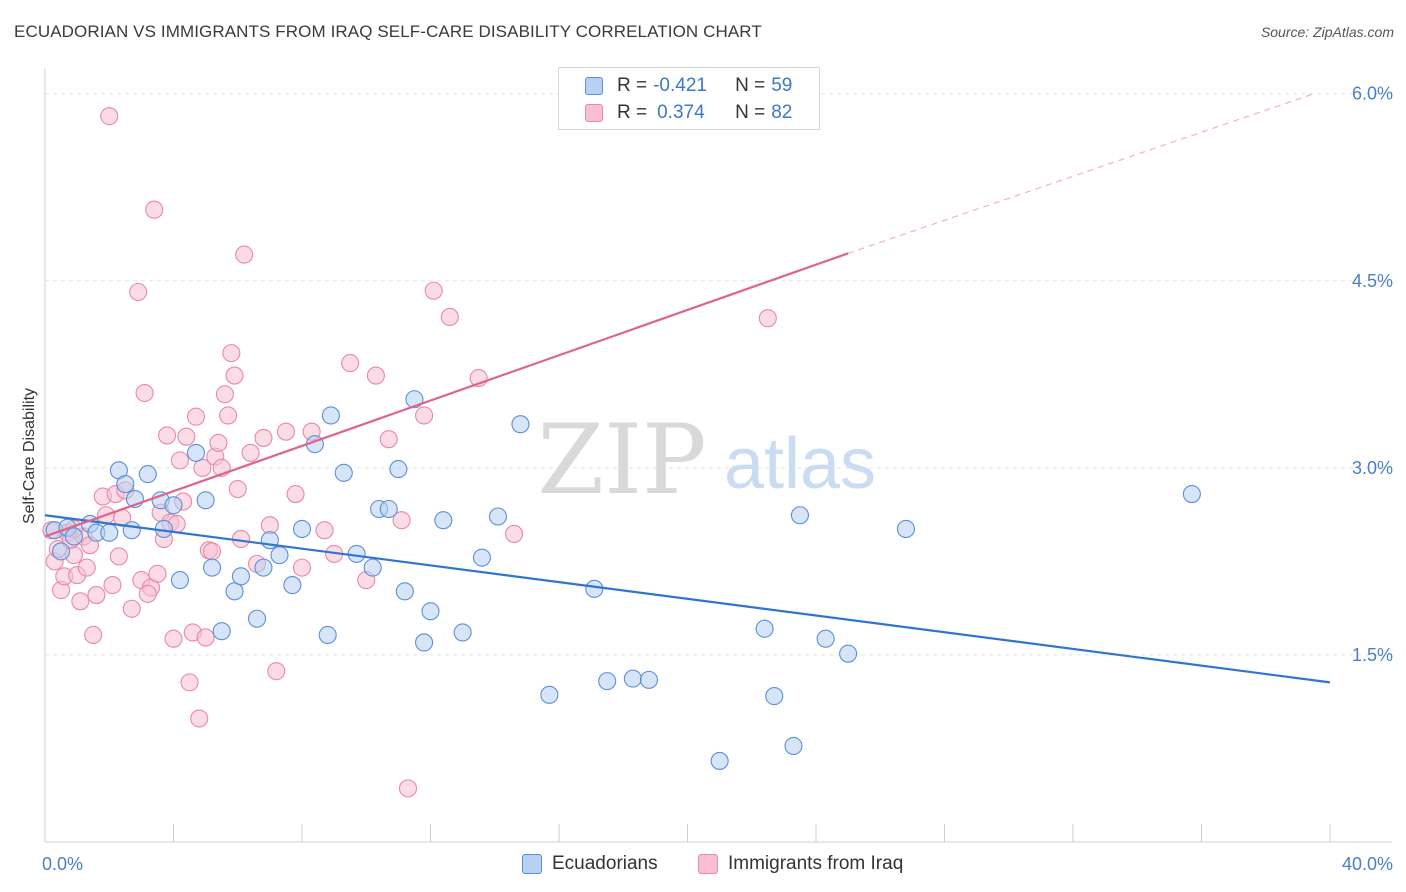 Image resolution: width=1406 pixels, height=892 pixels. Describe the element at coordinates (621, 460) in the screenshot. I see `watermark-zip: ZIP` at that location.